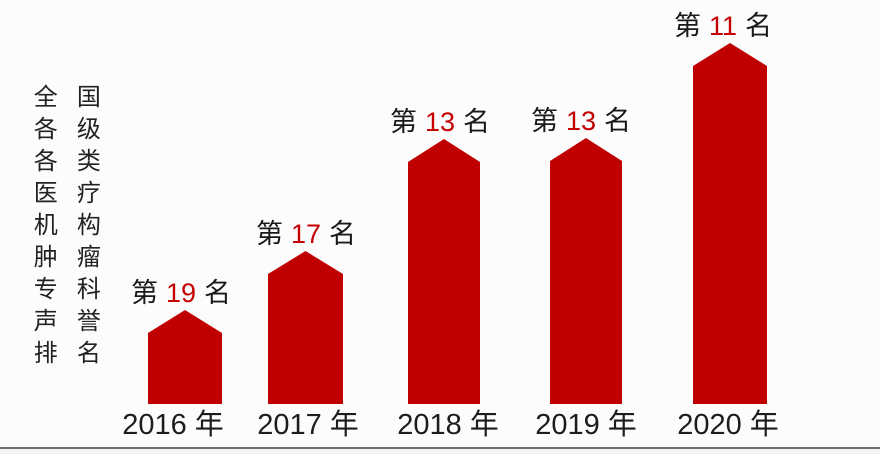 Image resolution: width=880 pixels, height=454 pixels. I want to click on rank-number-2019: 13, so click(581, 121).